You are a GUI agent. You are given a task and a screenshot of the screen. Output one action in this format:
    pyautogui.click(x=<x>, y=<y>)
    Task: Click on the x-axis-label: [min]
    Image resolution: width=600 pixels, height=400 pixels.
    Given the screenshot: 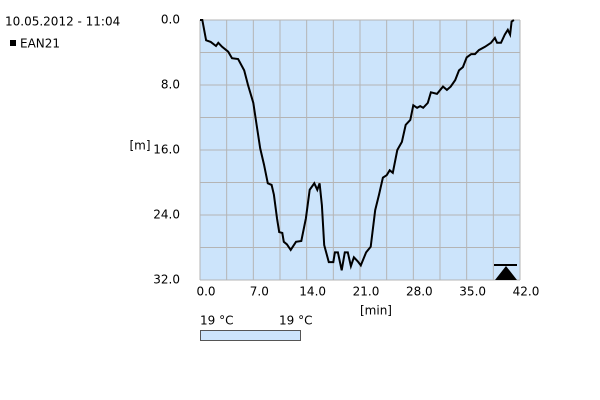 What is the action you would take?
    pyautogui.click(x=376, y=311)
    